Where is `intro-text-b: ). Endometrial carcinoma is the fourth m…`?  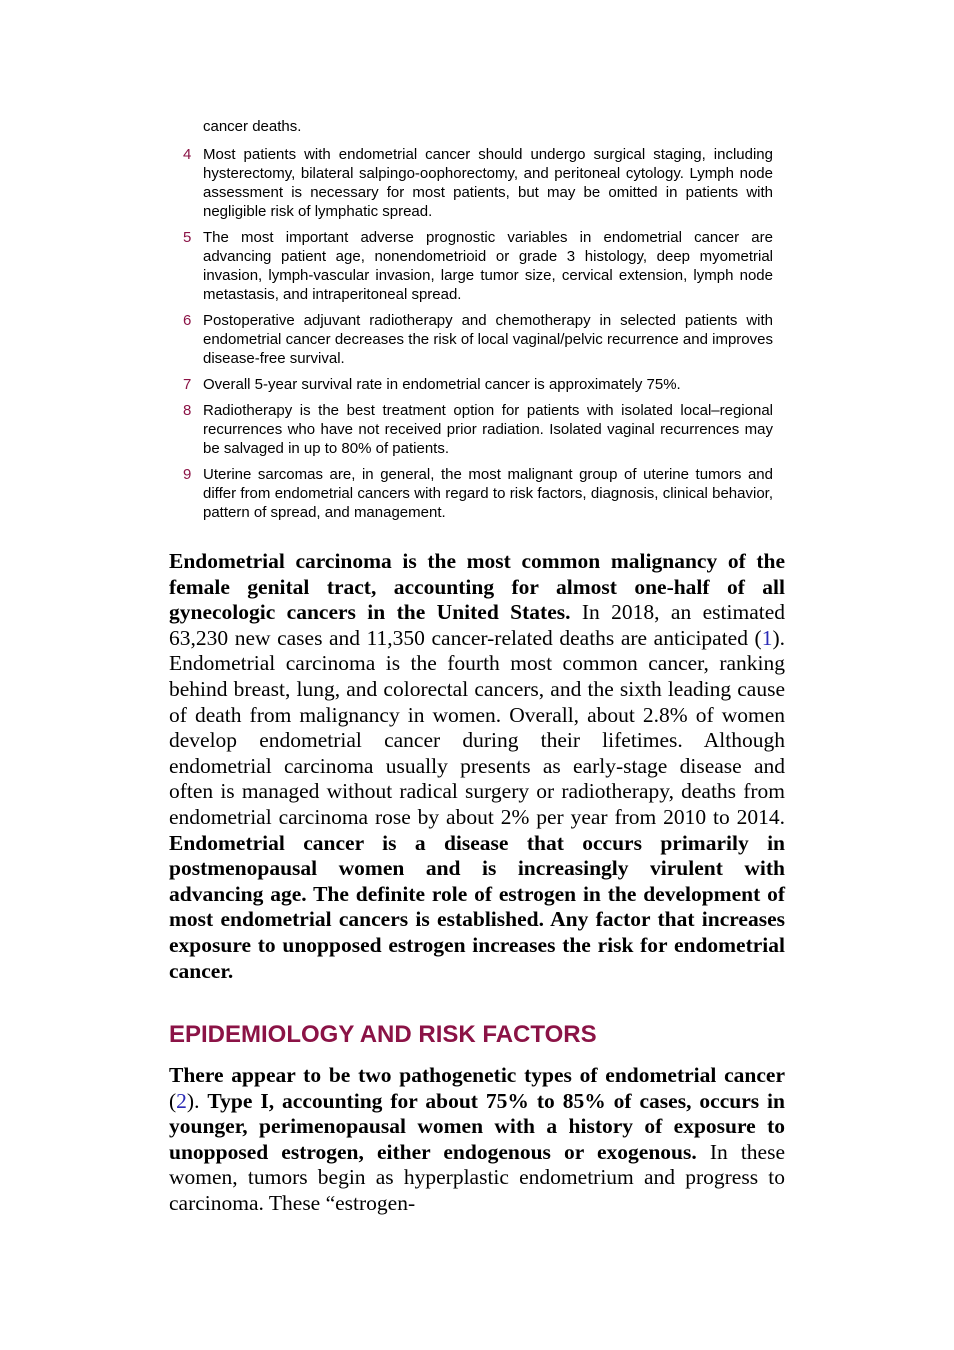
intro-text-b: ). Endometrial carcinoma is the fourth m… is located at coordinates (477, 727).